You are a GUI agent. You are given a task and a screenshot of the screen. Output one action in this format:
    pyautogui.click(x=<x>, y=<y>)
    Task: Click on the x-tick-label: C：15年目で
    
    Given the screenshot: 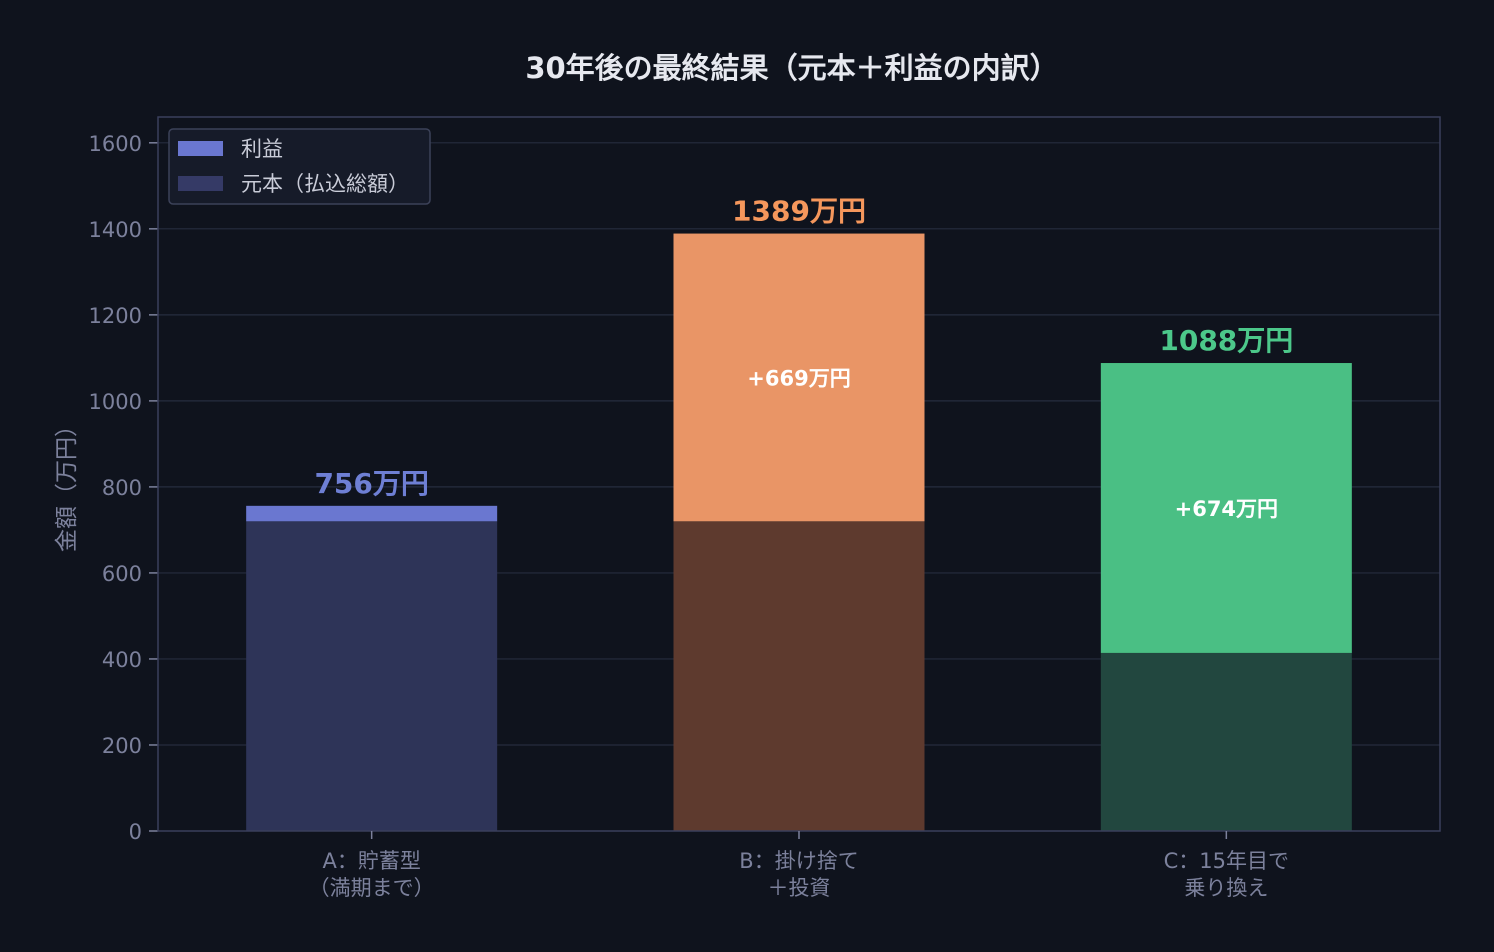 What is the action you would take?
    pyautogui.click(x=1226, y=861)
    